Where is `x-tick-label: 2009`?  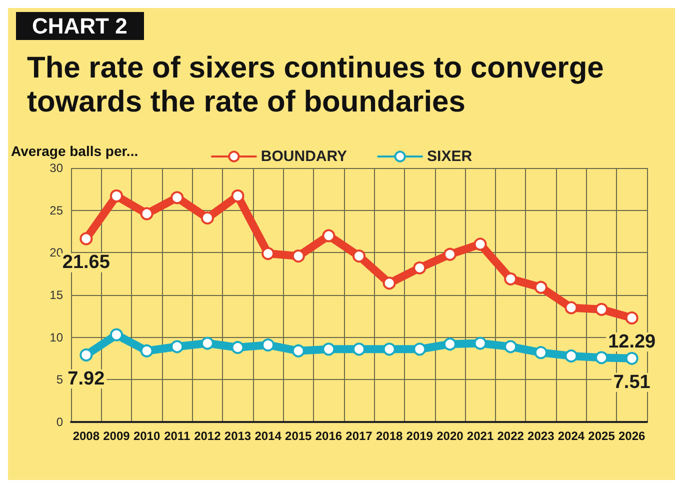
x-tick-label: 2009 is located at coordinates (116, 436).